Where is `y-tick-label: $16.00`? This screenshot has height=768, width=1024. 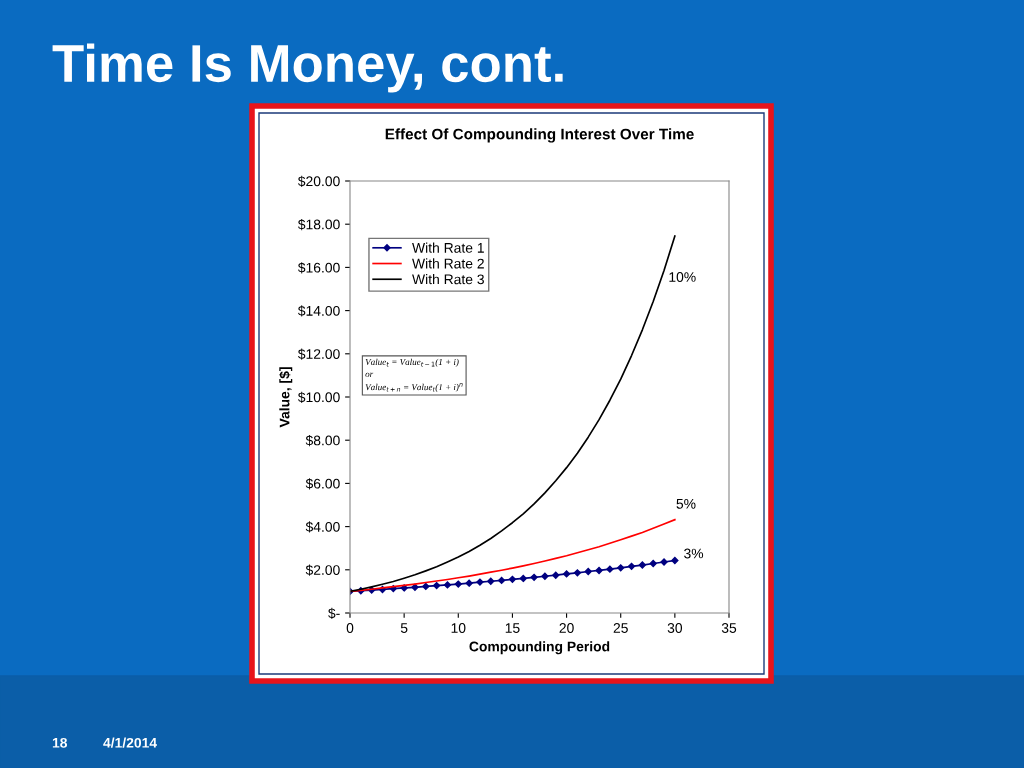 y-tick-label: $16.00 is located at coordinates (318, 268).